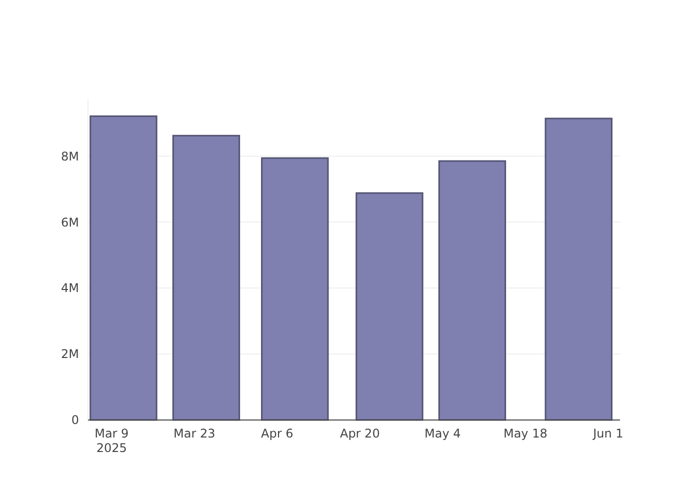 The image size is (700, 500). I want to click on x-tick-label: Jun 1, so click(608, 433).